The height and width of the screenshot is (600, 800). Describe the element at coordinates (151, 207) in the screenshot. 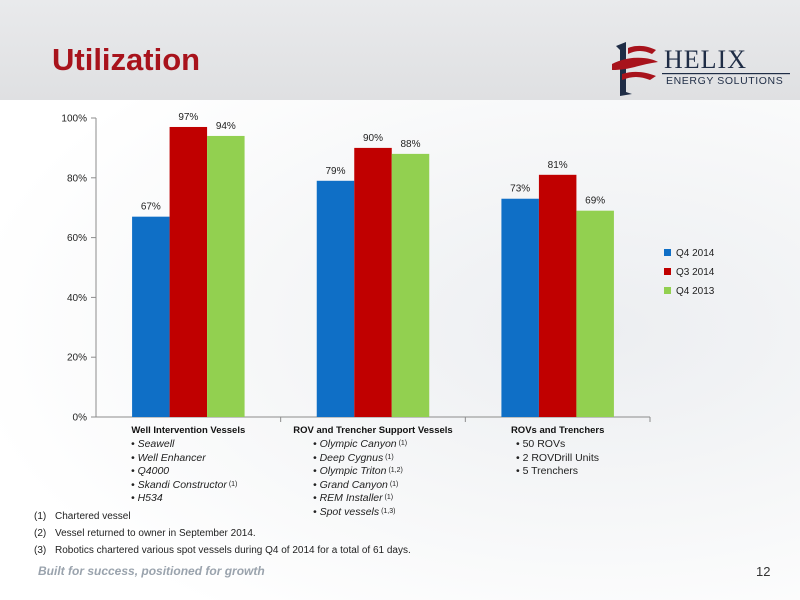

I see `data-label: 67%` at that location.